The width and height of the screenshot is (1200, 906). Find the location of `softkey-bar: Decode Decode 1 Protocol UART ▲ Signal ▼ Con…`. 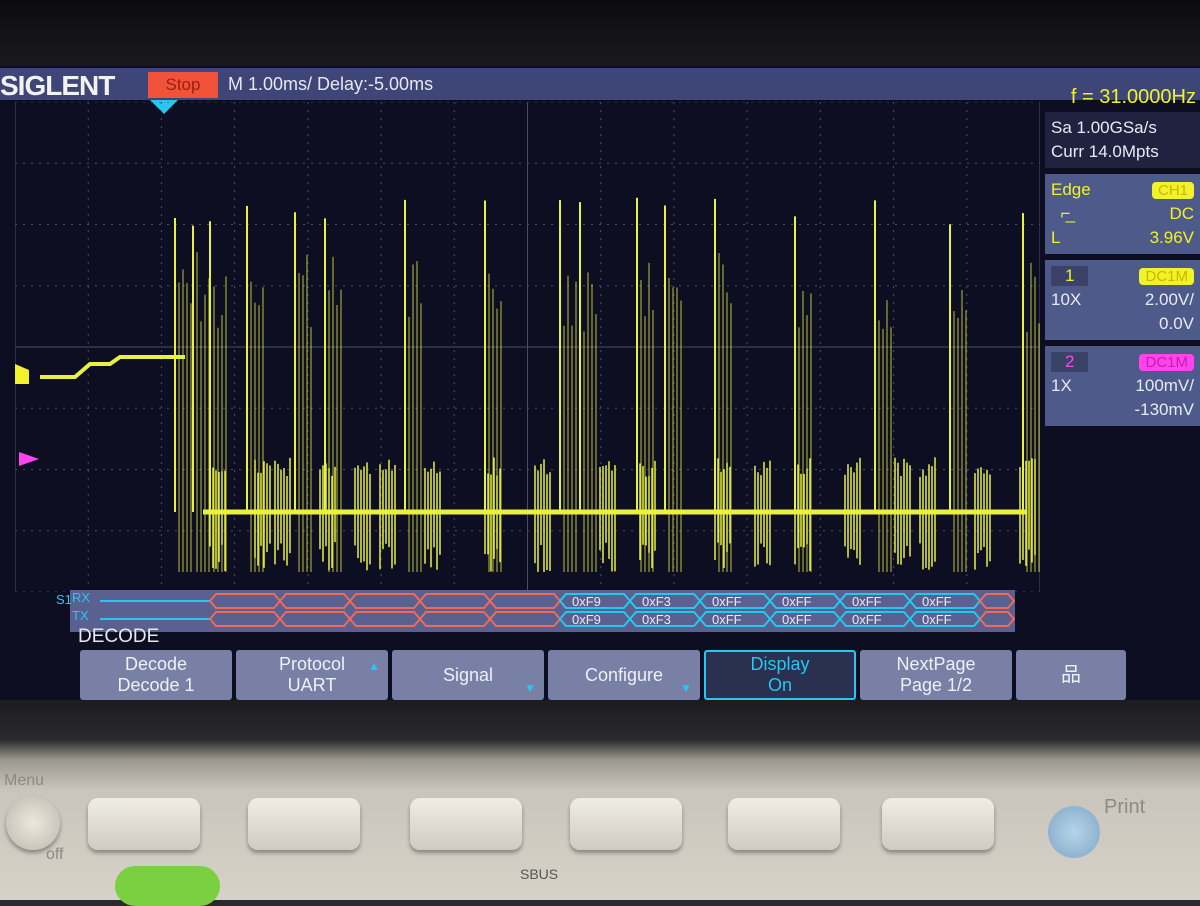

softkey-bar: Decode Decode 1 Protocol UART ▲ Signal ▼ Con… is located at coordinates (605, 676).